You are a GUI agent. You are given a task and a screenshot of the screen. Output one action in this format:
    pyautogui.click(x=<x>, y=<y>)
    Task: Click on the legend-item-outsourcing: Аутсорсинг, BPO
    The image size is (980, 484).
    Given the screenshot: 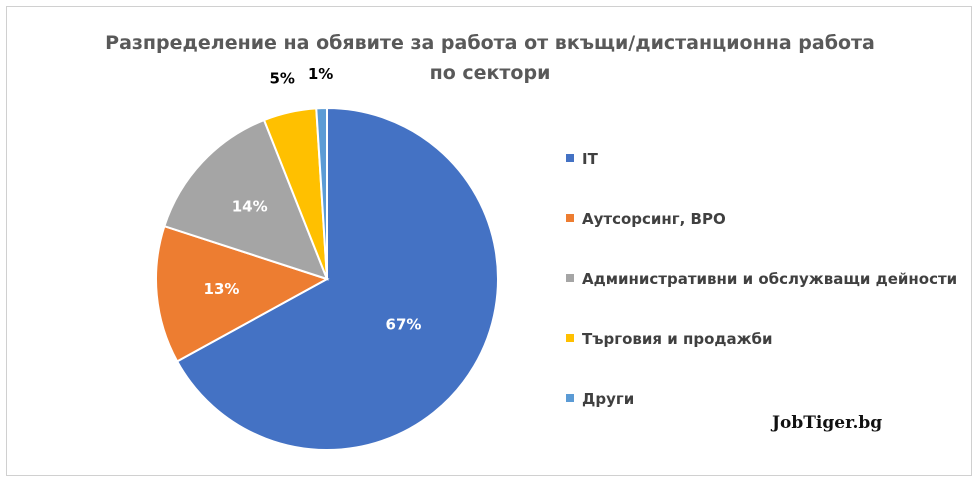 What is the action you would take?
    pyautogui.click(x=646, y=219)
    